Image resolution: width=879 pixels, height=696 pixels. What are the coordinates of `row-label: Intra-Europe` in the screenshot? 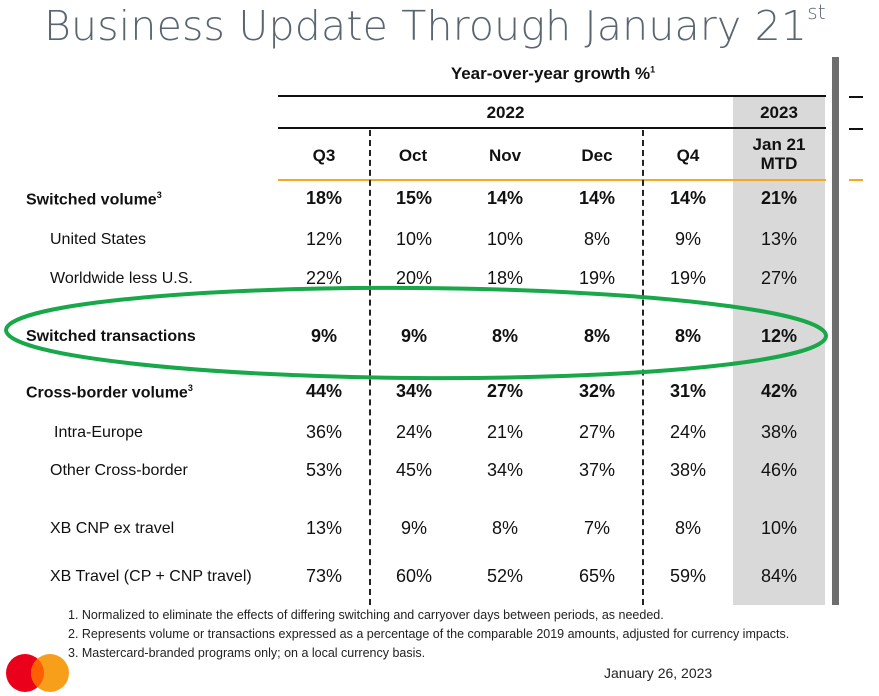 It's located at (98, 433).